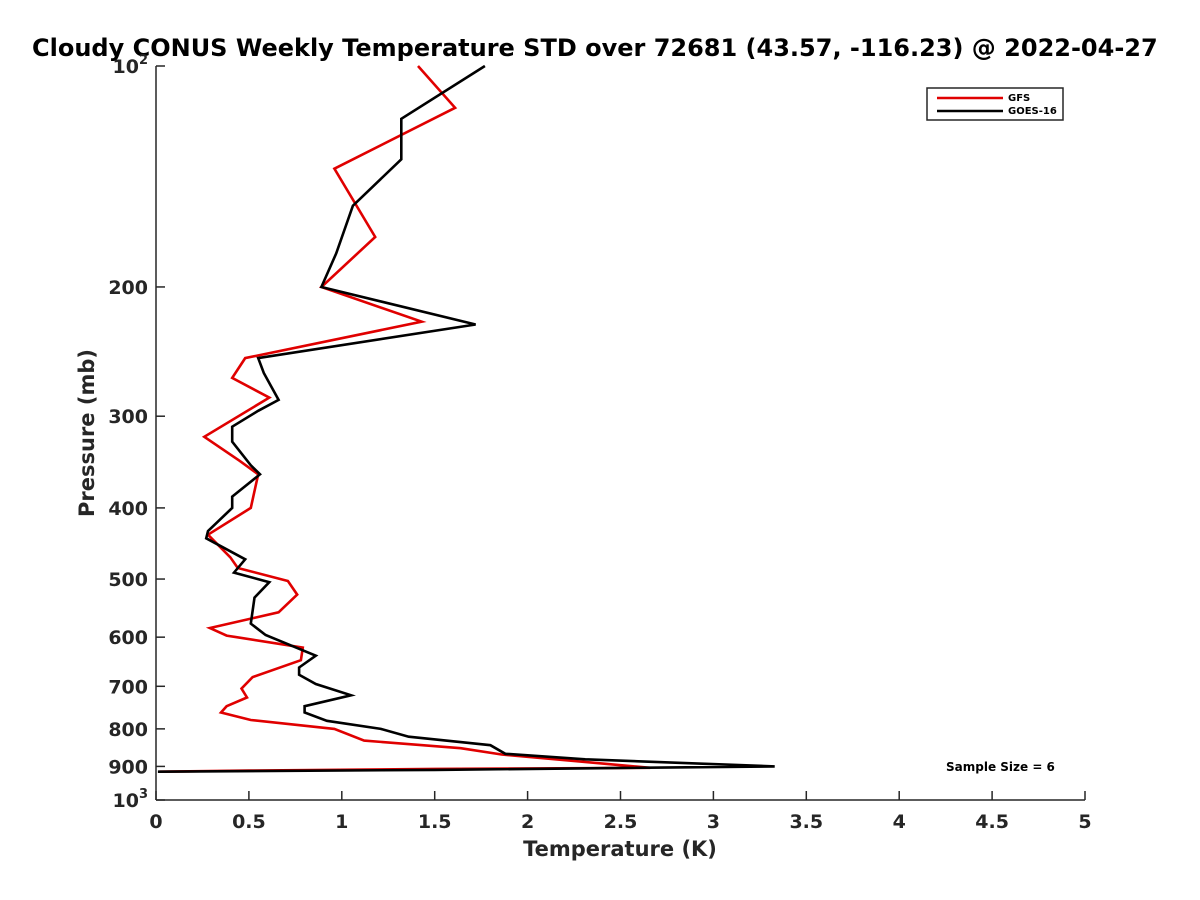  I want to click on sample-size-annotation: Sample Size = 6, so click(1000, 767).